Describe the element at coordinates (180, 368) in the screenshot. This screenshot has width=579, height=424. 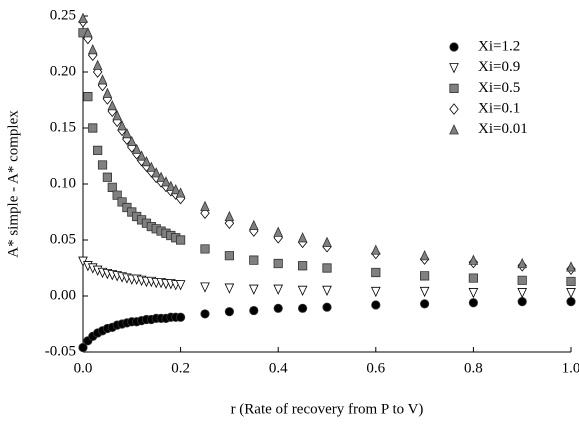
I see `x-tick-label: 0.2` at that location.